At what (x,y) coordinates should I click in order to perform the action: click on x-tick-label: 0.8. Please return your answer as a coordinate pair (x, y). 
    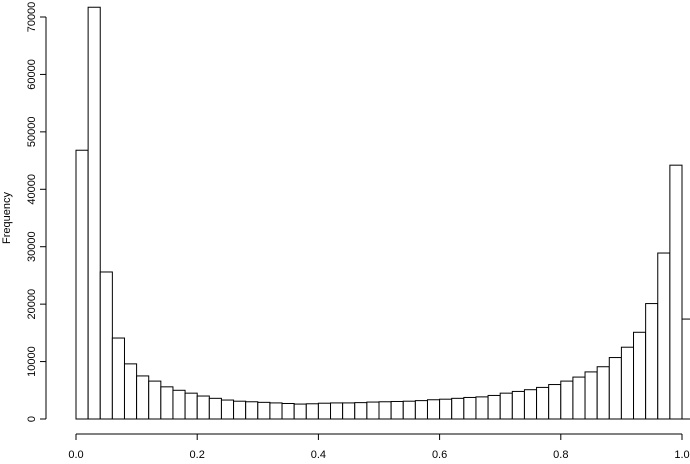
    Looking at the image, I should click on (560, 455).